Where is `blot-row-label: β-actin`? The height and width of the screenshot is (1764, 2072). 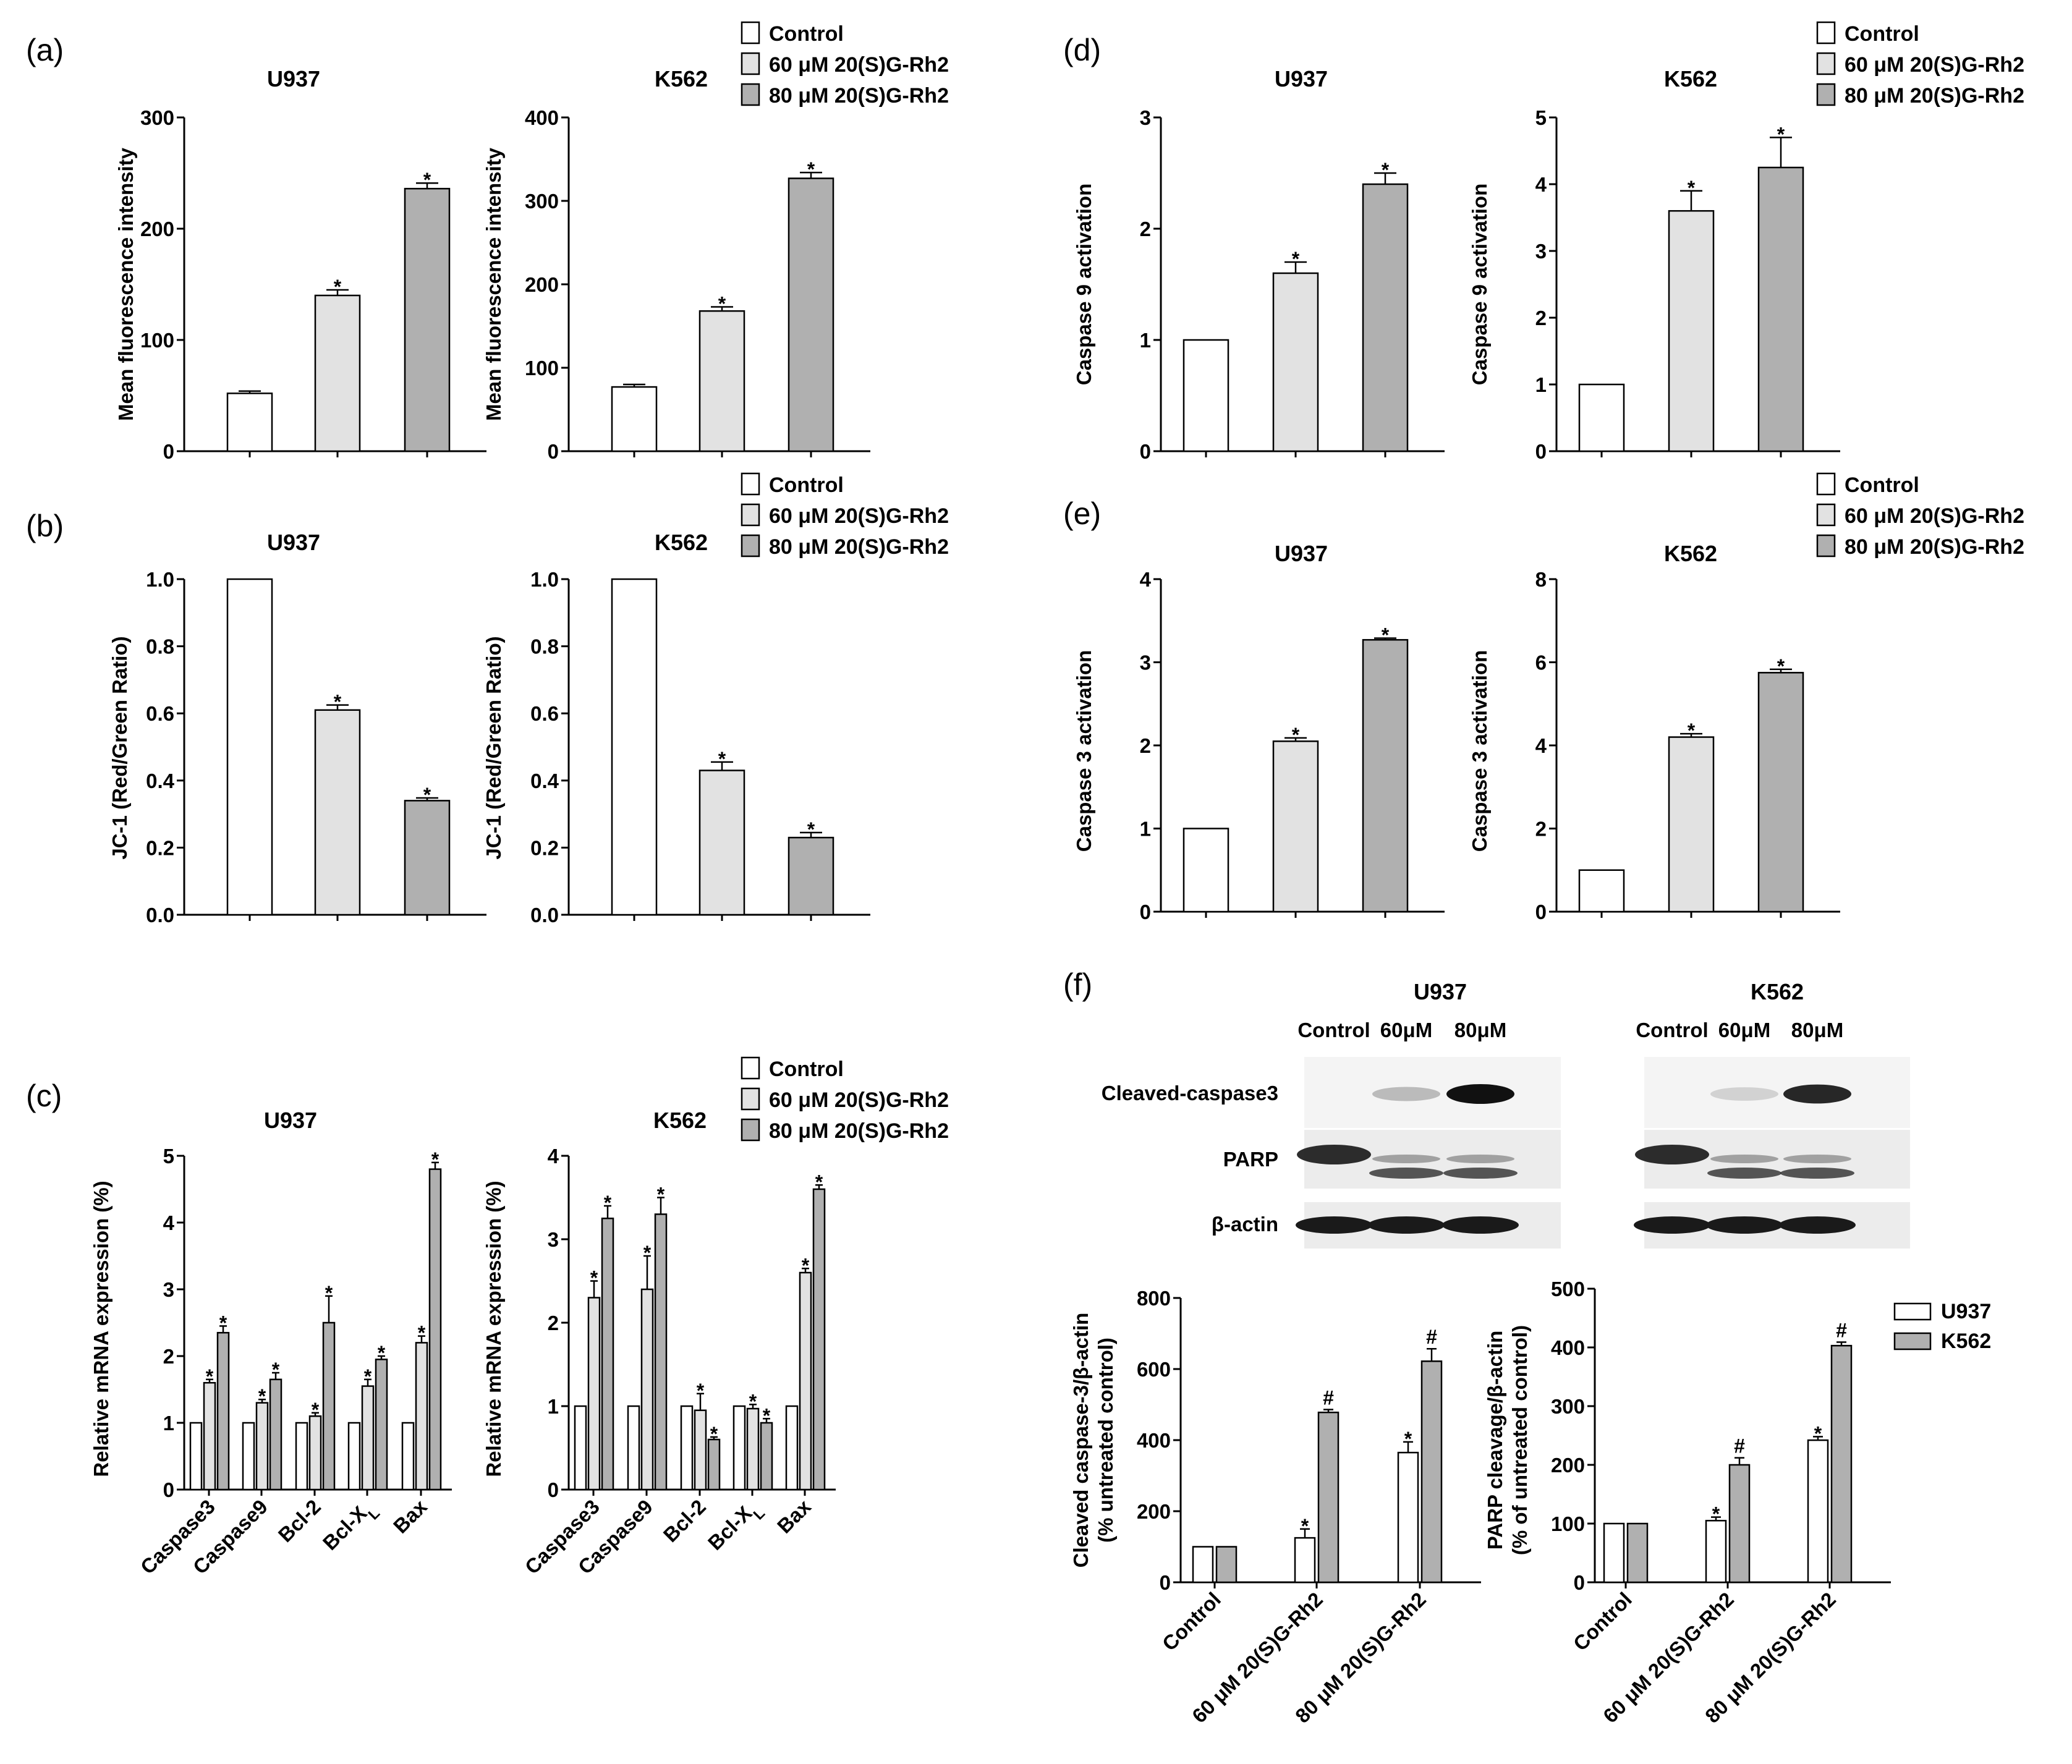
blot-row-label: β-actin is located at coordinates (1245, 1225).